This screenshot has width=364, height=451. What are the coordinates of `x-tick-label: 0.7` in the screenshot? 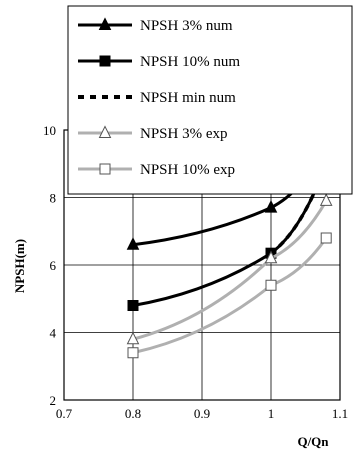 It's located at (64, 413).